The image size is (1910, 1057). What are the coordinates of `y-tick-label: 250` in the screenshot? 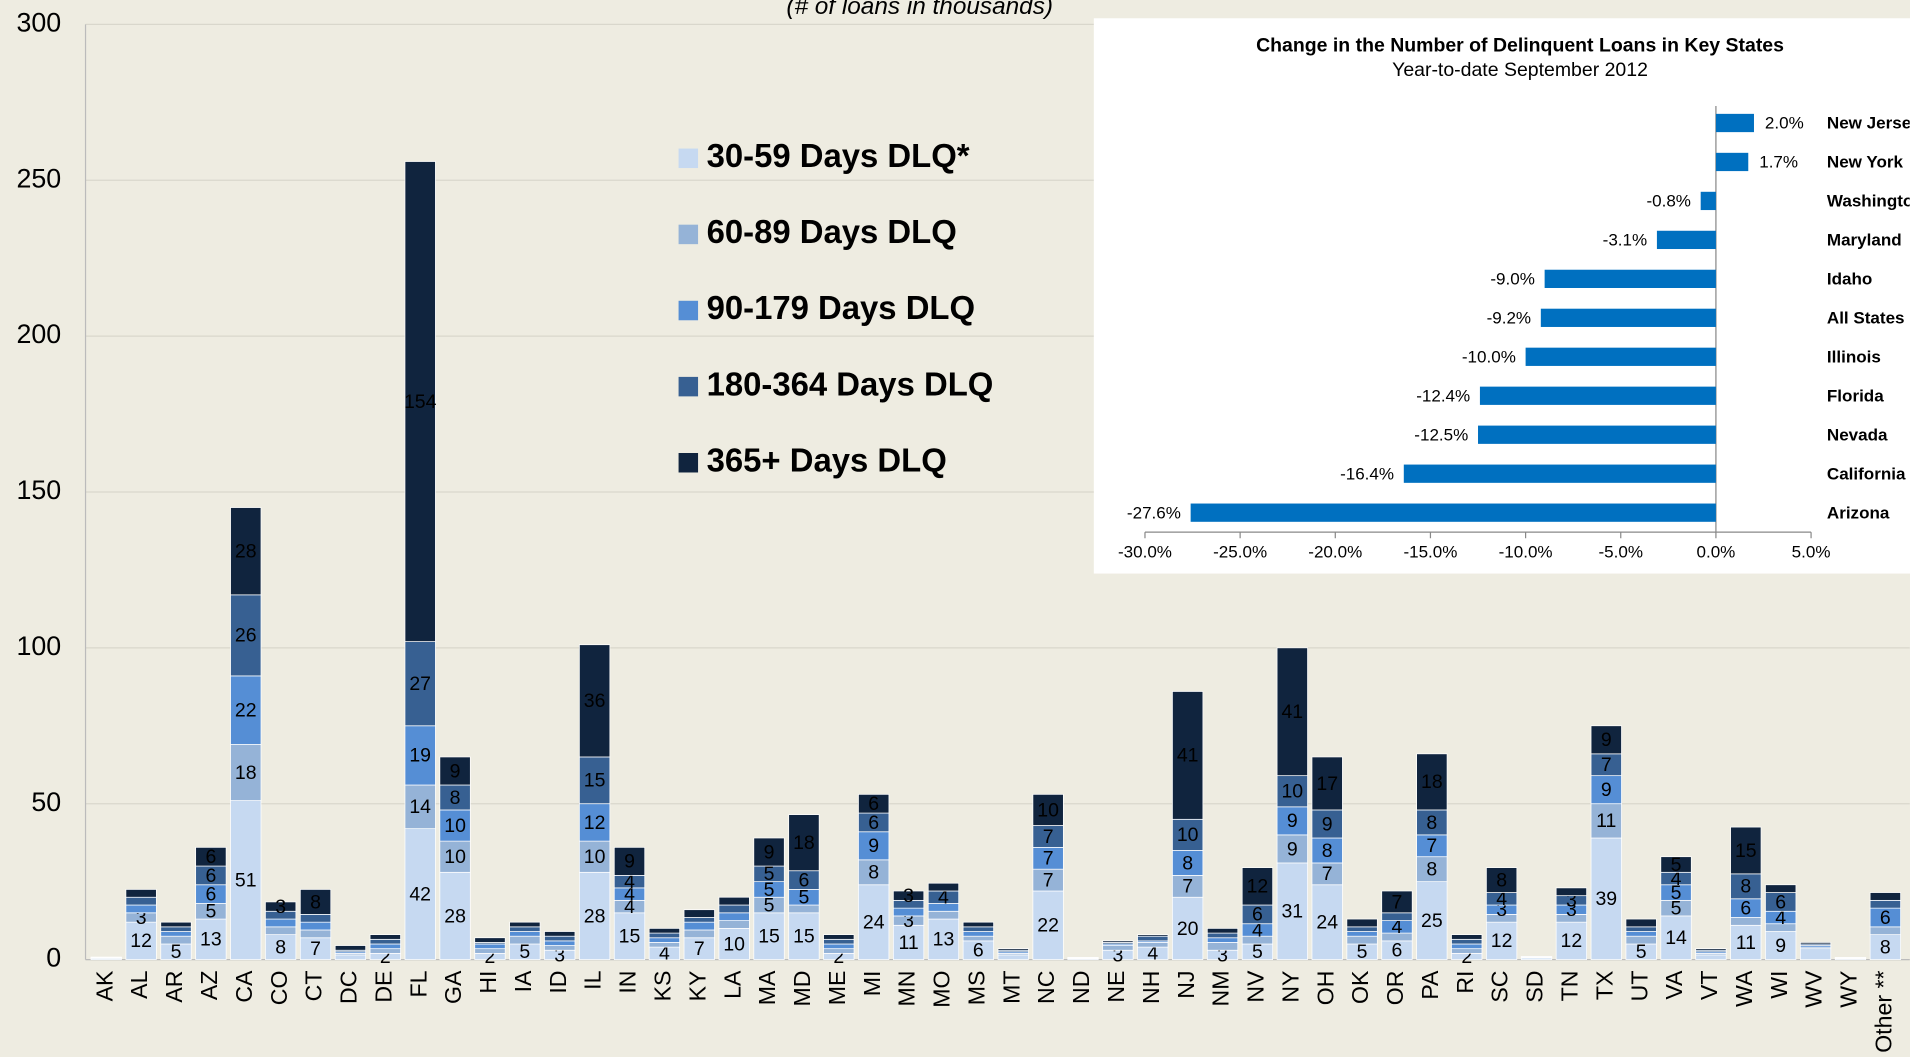 It's located at (38, 178).